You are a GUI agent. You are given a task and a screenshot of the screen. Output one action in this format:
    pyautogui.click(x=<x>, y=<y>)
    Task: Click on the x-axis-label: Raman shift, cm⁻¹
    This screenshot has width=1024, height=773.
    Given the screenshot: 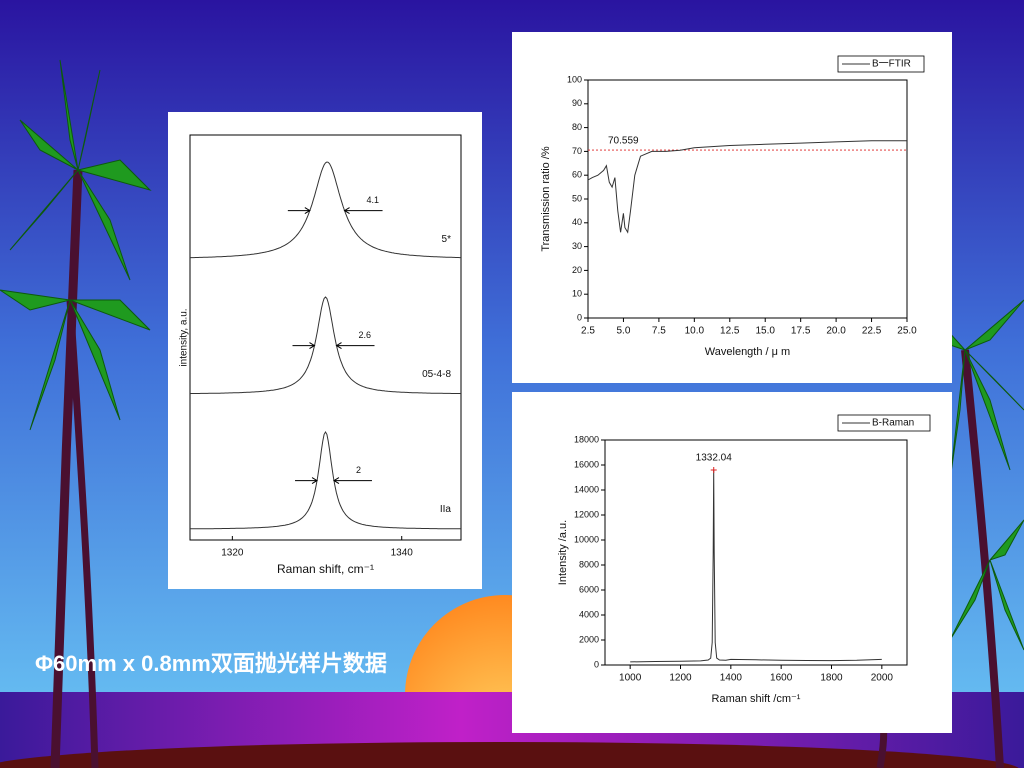 What is the action you would take?
    pyautogui.click(x=325, y=569)
    